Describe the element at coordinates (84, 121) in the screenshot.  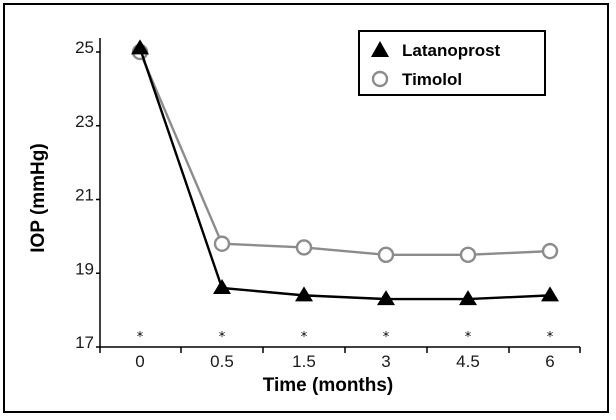
I see `y-tick-label: 23` at that location.